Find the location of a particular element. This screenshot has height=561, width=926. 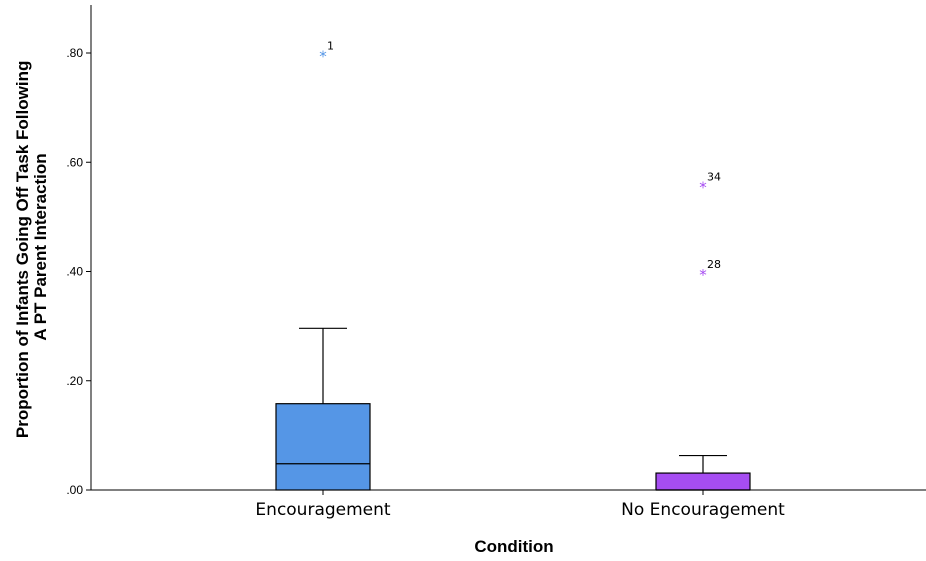

x-axis-title: Condition is located at coordinates (513, 546).